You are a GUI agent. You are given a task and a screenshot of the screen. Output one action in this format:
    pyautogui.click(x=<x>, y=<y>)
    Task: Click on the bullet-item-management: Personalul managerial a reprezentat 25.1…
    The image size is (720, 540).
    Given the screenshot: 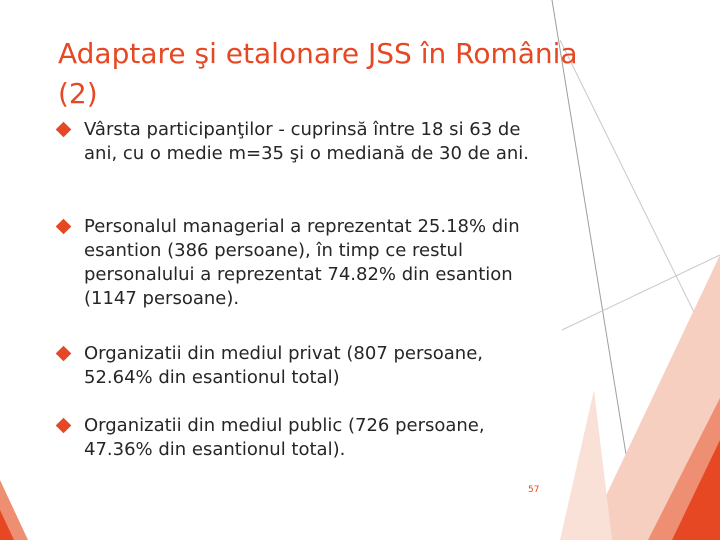 What is the action you would take?
    pyautogui.click(x=301, y=263)
    